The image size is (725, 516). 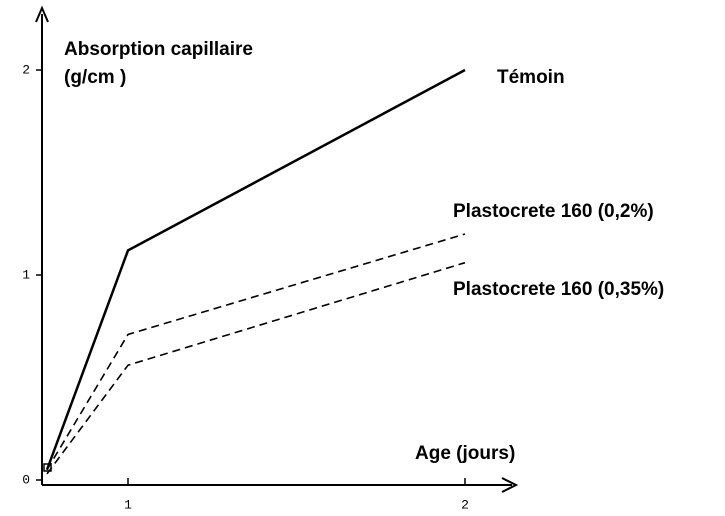 I want to click on series-label: Plastocrete 160 (0,2%), so click(x=553, y=211).